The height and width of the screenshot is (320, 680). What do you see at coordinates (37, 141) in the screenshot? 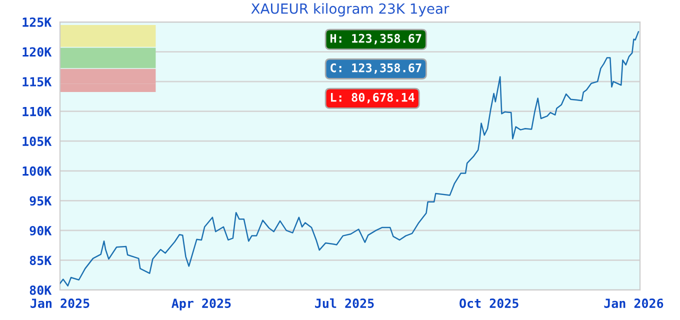
I see `y-tick-label: 105K` at bounding box center [37, 141].